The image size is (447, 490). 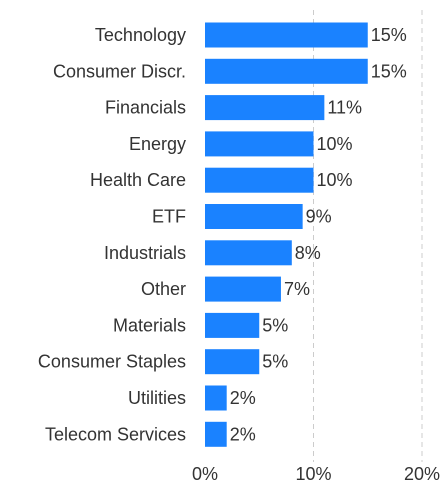 What do you see at coordinates (145, 108) in the screenshot?
I see `category-label-2: Financials` at bounding box center [145, 108].